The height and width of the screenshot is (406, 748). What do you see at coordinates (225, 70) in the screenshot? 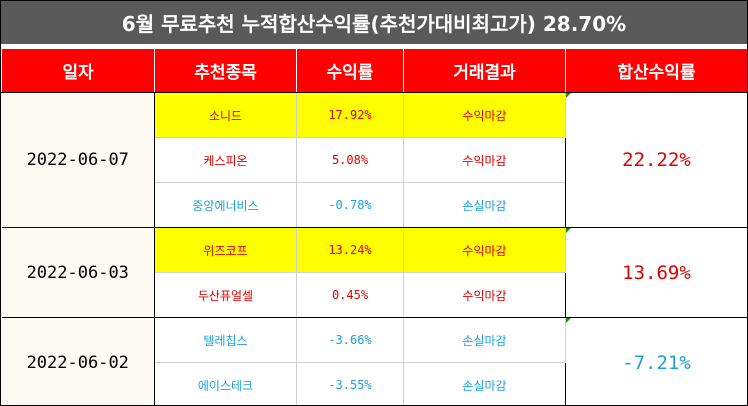
I see `header-stock: 추천종목` at bounding box center [225, 70].